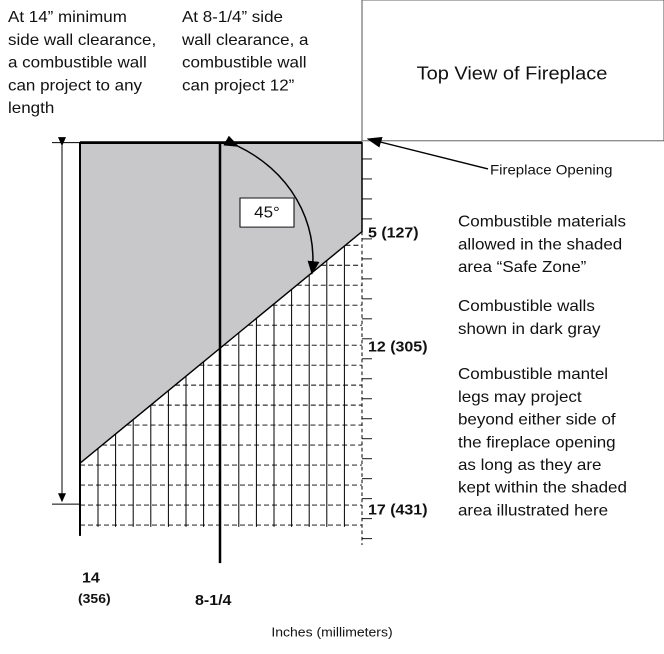 Image resolution: width=664 pixels, height=654 pixels. I want to click on opening-arrow, so click(427, 153).